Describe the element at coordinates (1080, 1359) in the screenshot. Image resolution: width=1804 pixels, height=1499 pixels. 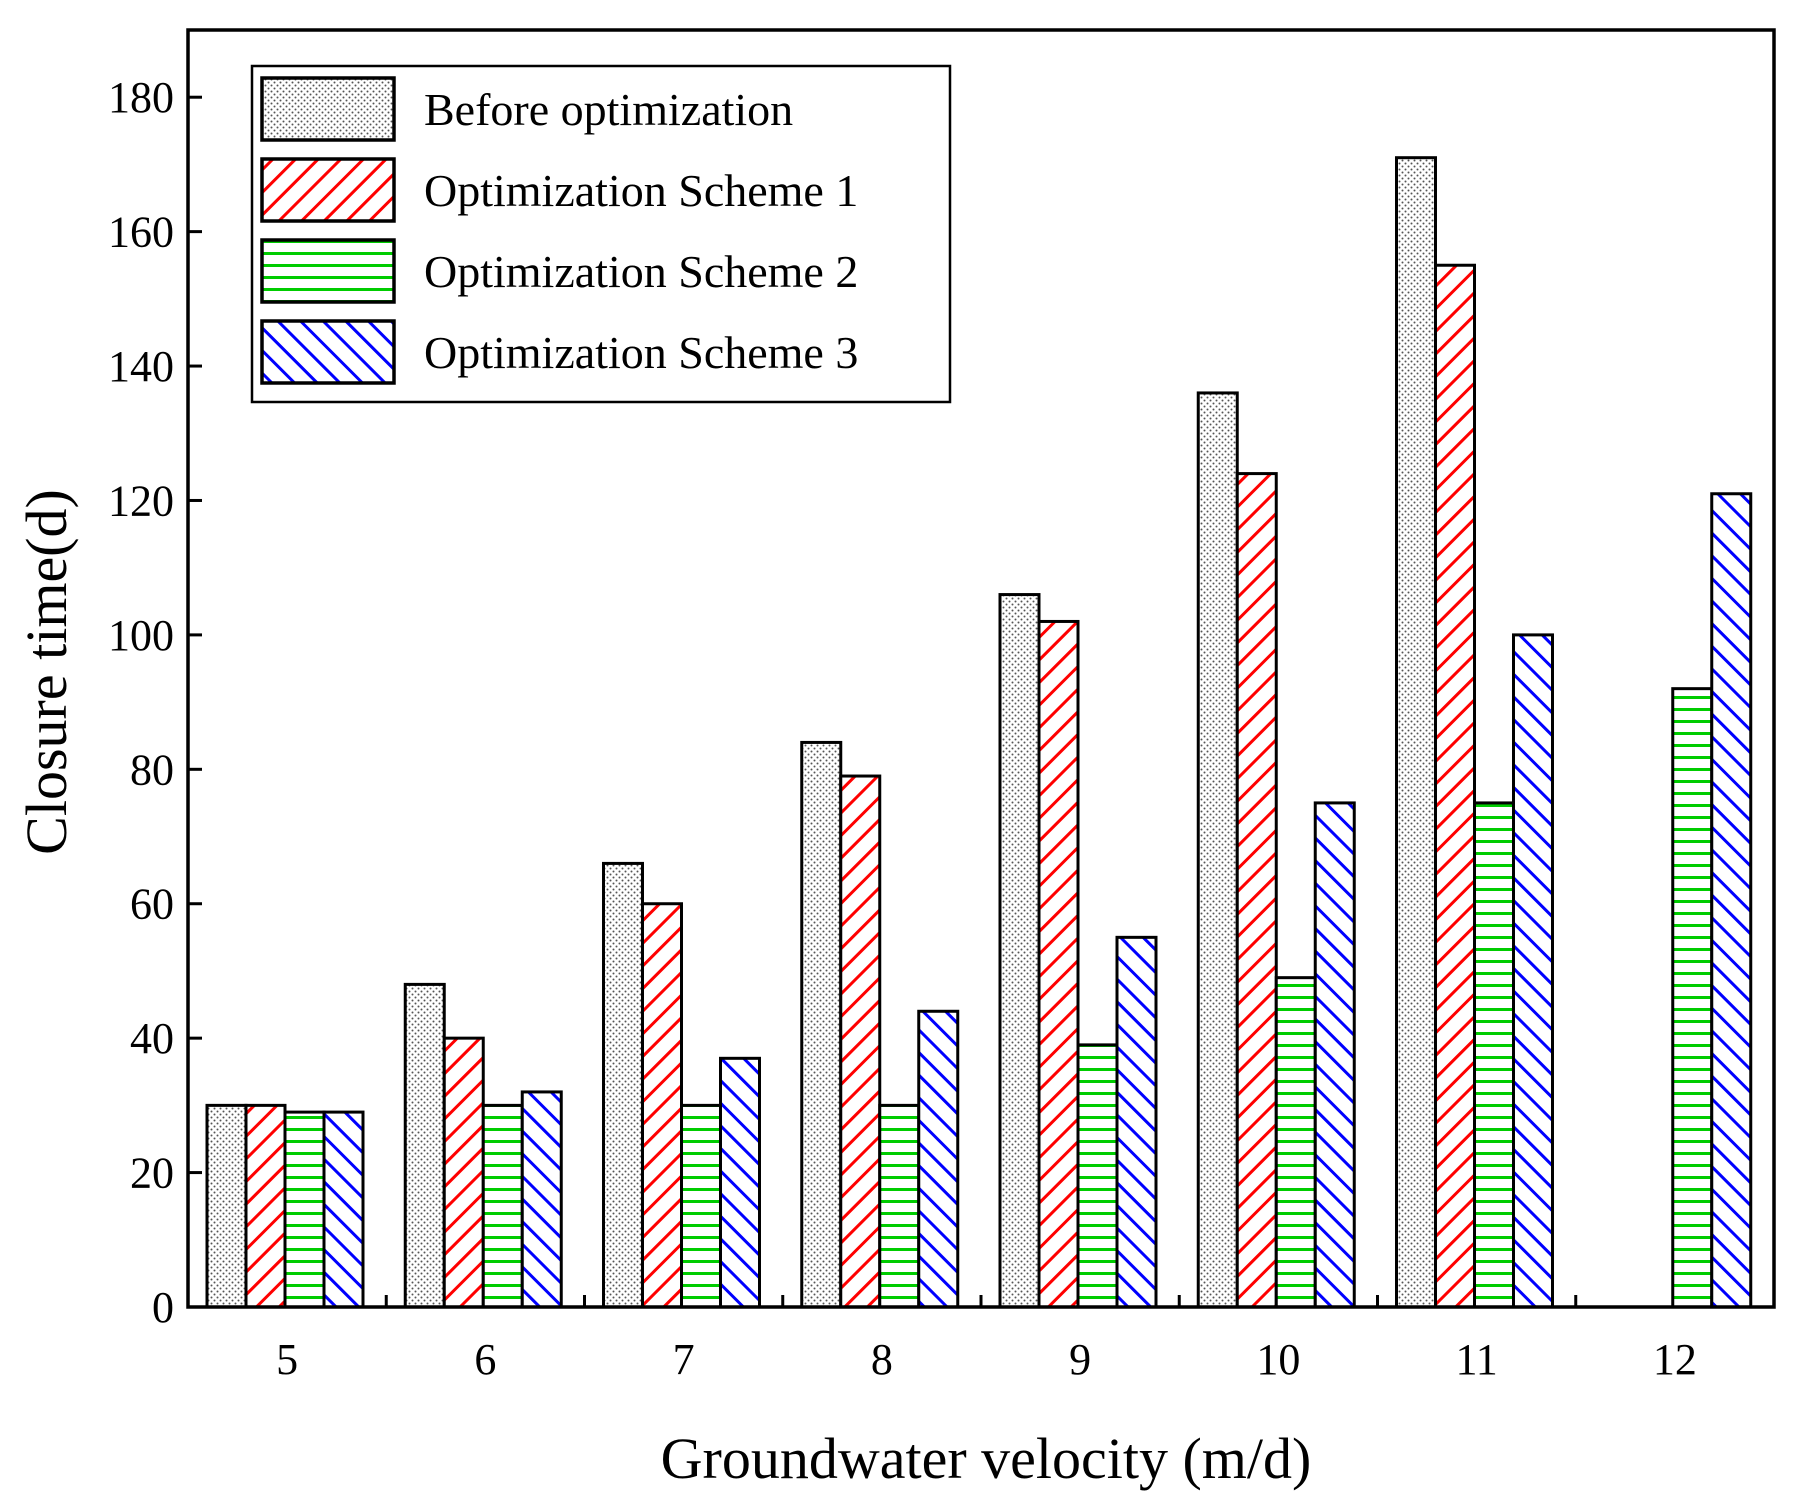
I see `x-tick-label: 9` at that location.